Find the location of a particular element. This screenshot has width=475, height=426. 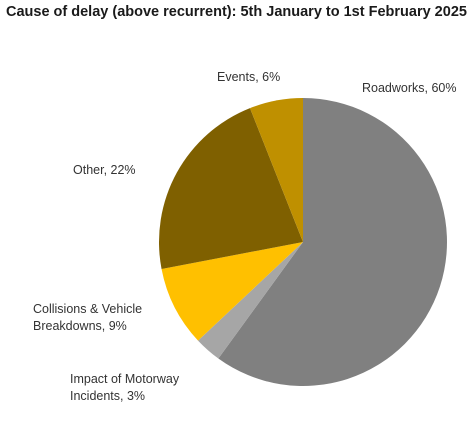

slice-label-line: Collisions & Vehicle is located at coordinates (87, 309).